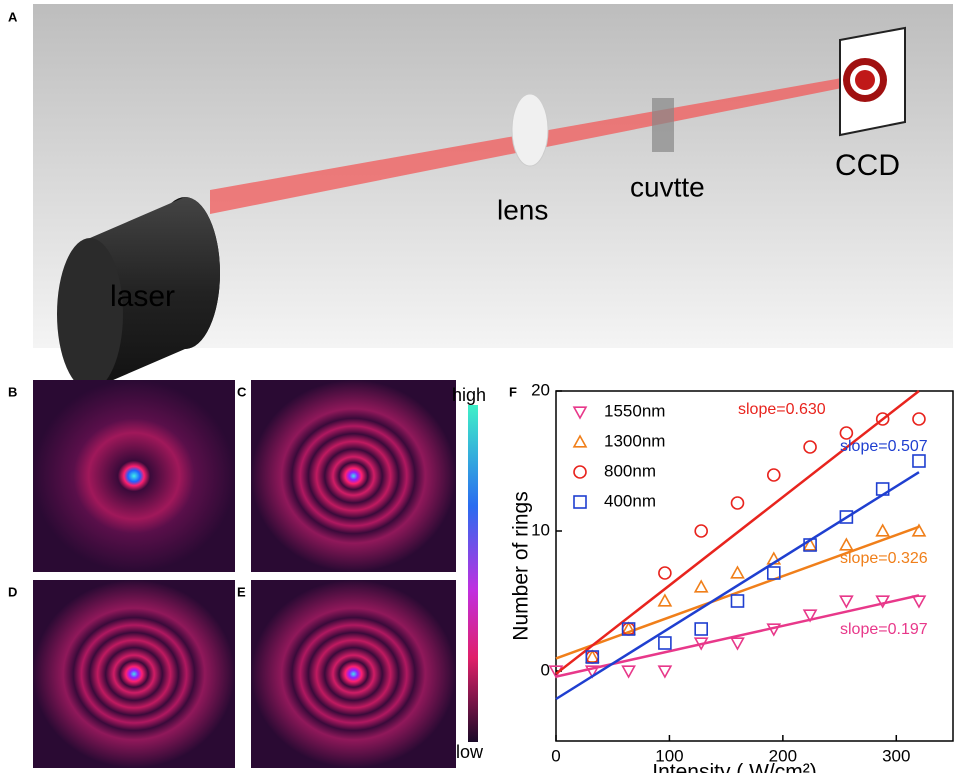  I want to click on y-tick-label: 0, so click(545, 669).